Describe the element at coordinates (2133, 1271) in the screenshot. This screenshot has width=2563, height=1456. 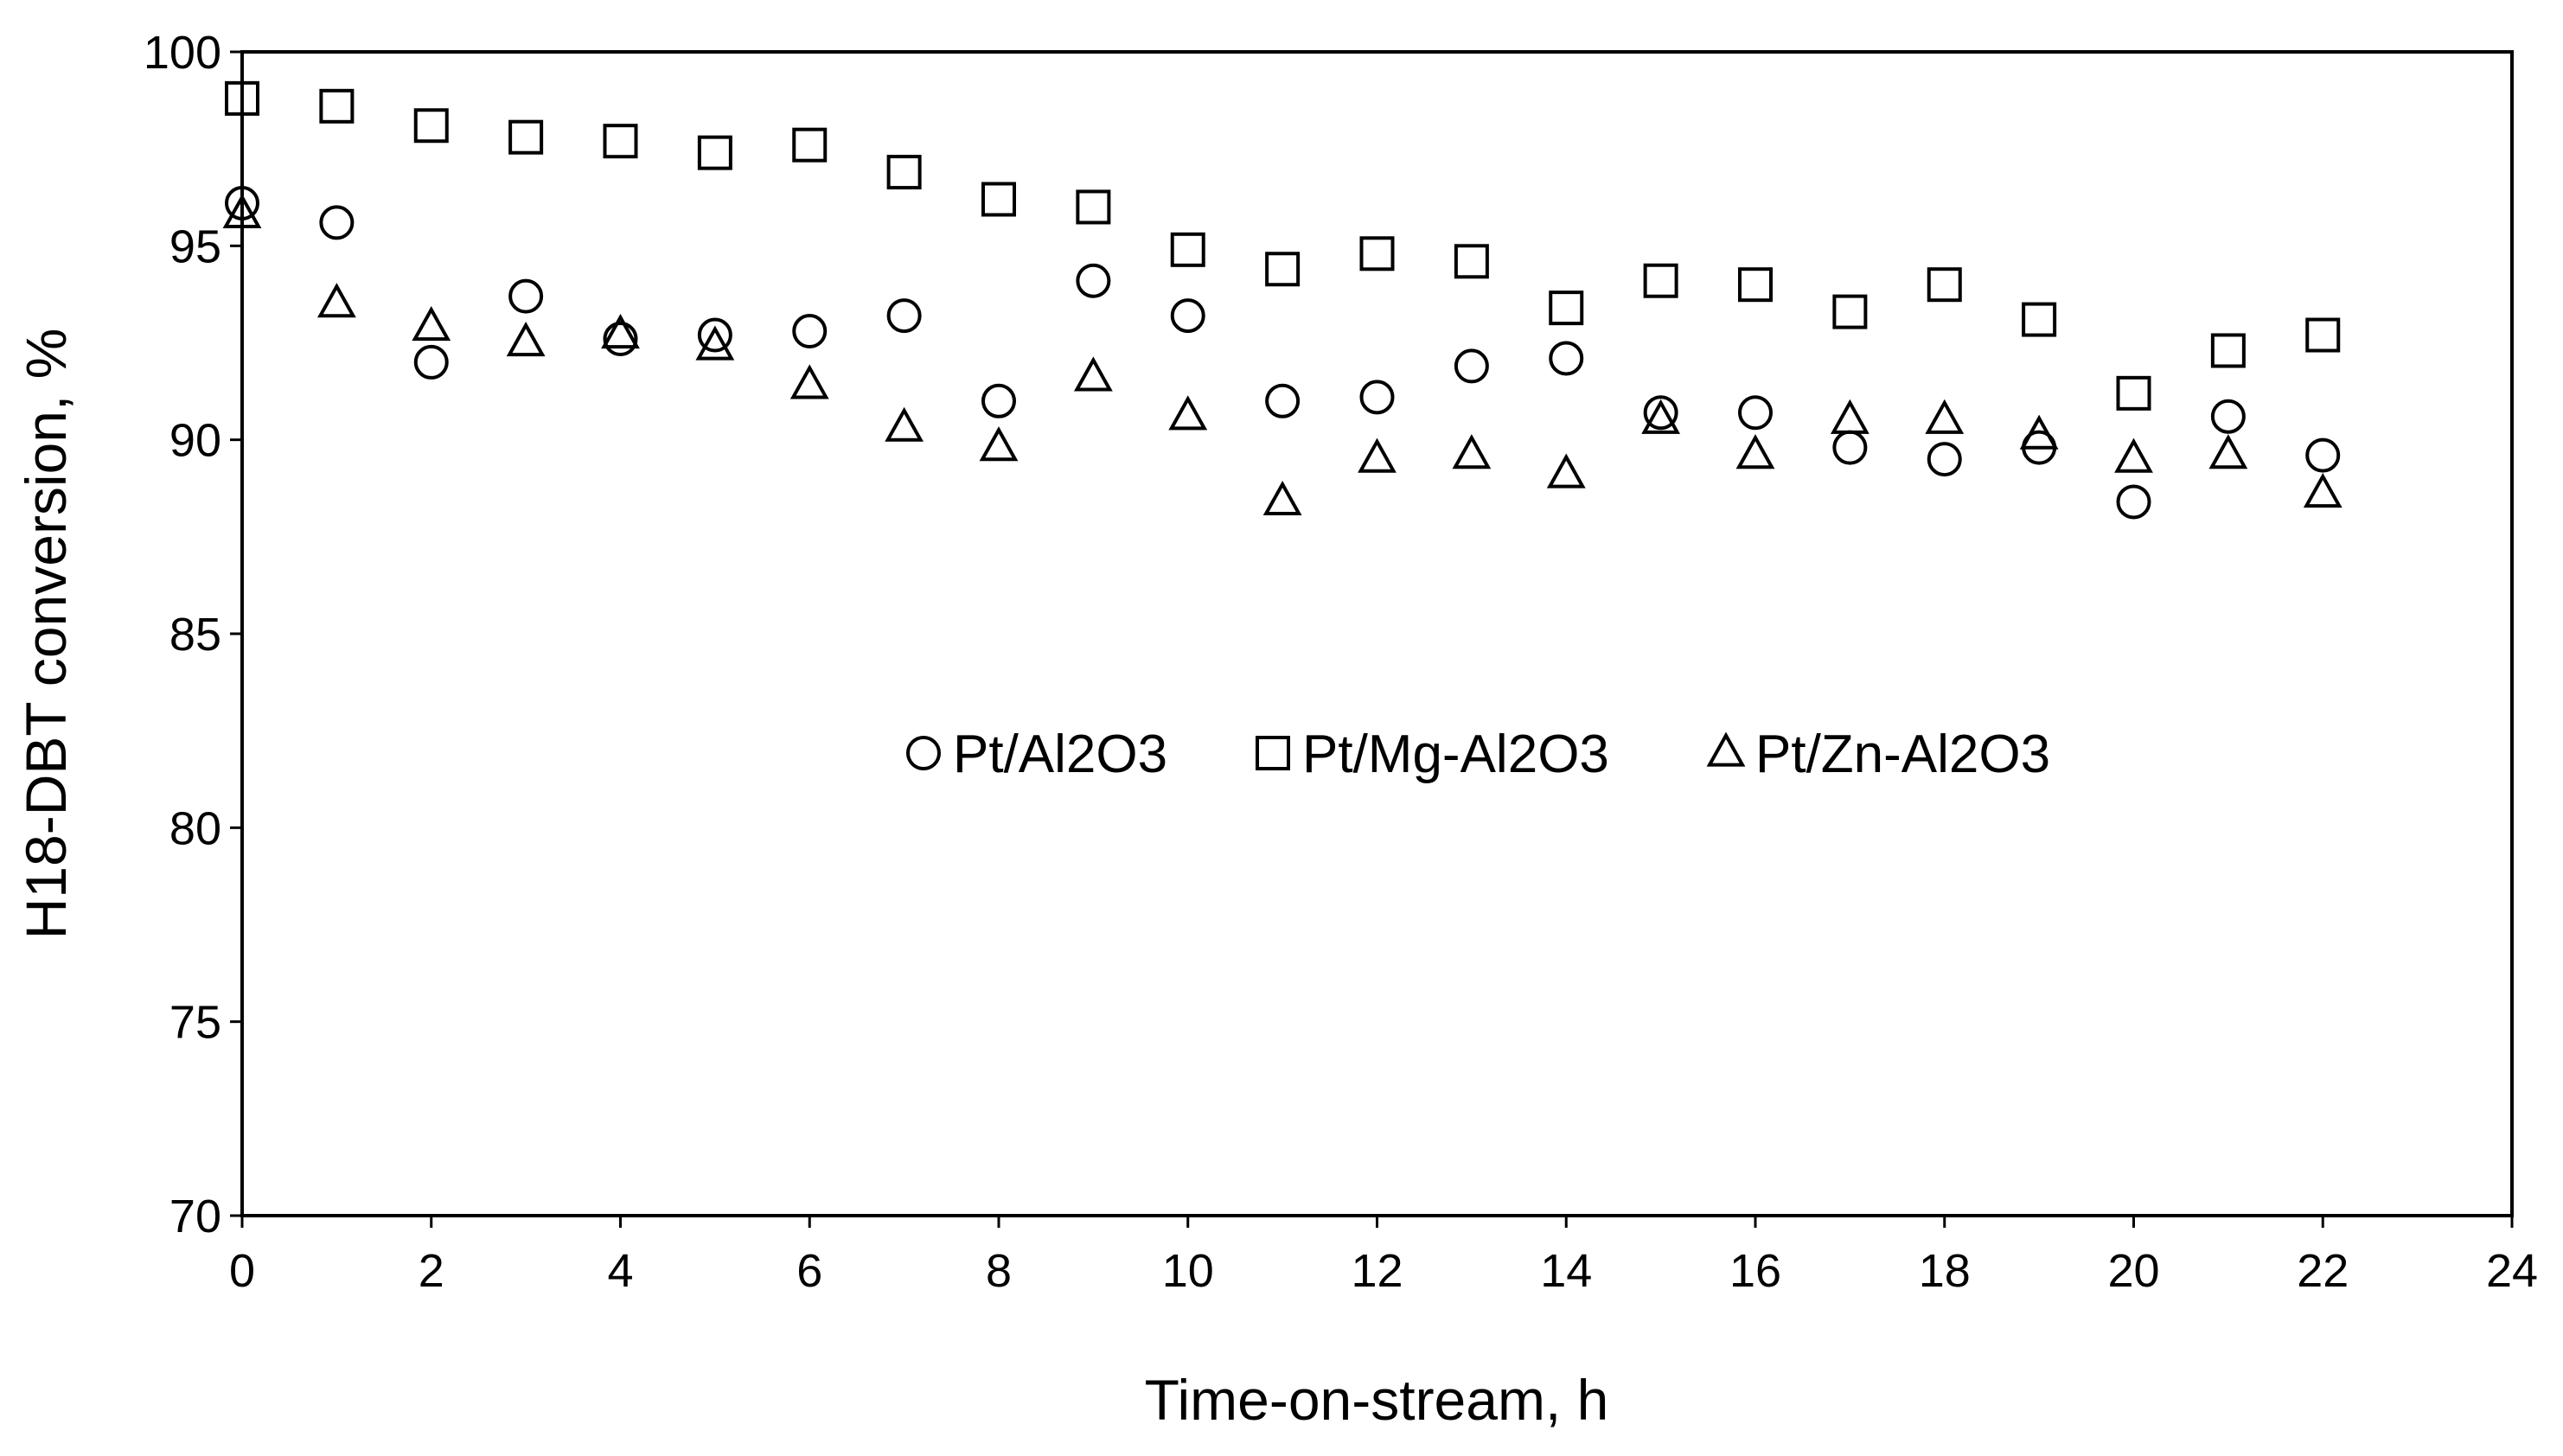
I see `x-tick-label: 20` at that location.